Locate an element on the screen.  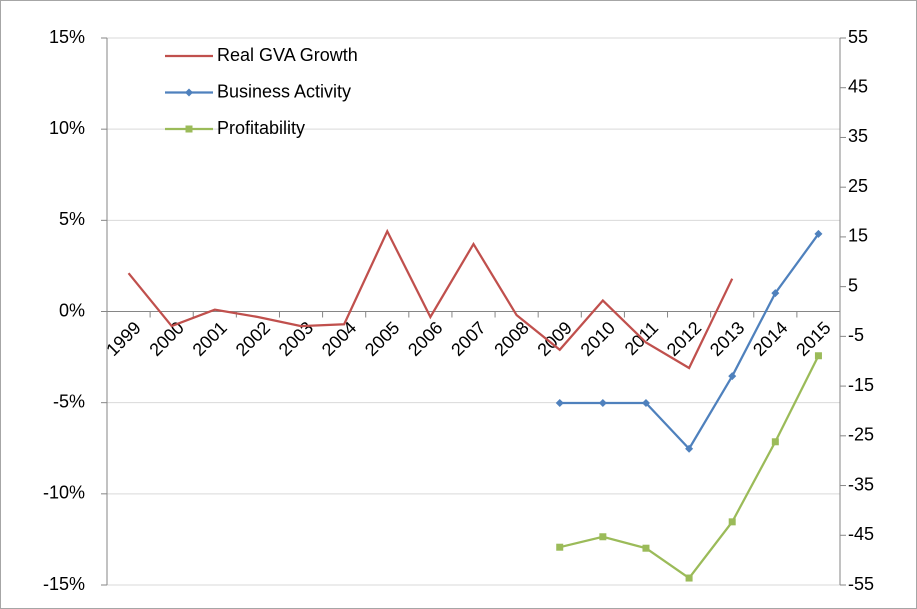
legend-label: Real GVA Growth is located at coordinates (287, 55).